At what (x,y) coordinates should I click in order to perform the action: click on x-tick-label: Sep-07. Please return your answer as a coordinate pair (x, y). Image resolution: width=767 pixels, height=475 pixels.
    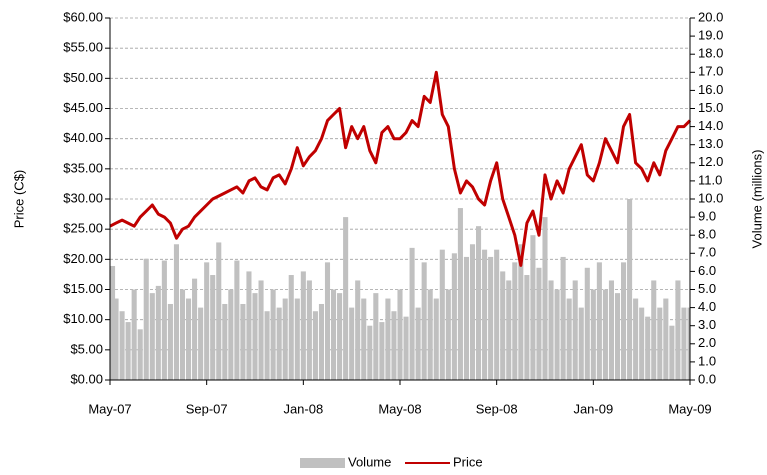
    Looking at the image, I should click on (207, 408).